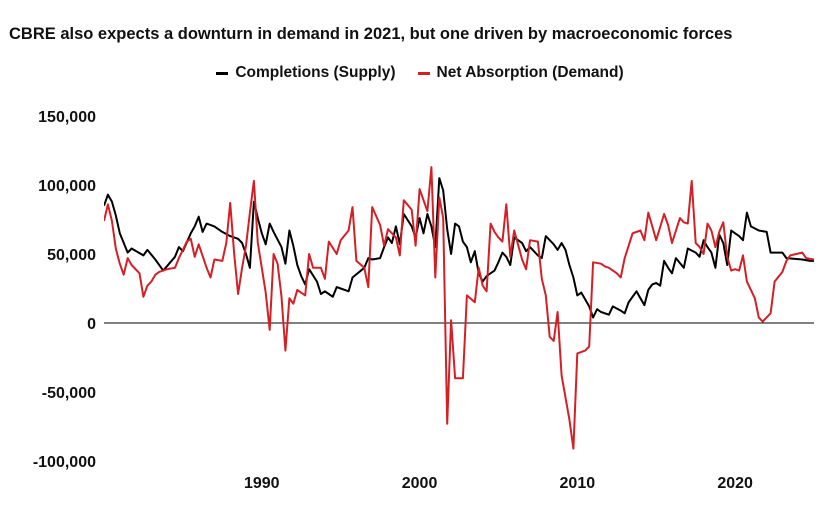 This screenshot has height=519, width=840. What do you see at coordinates (578, 483) in the screenshot?
I see `x-tick-label: 2010` at bounding box center [578, 483].